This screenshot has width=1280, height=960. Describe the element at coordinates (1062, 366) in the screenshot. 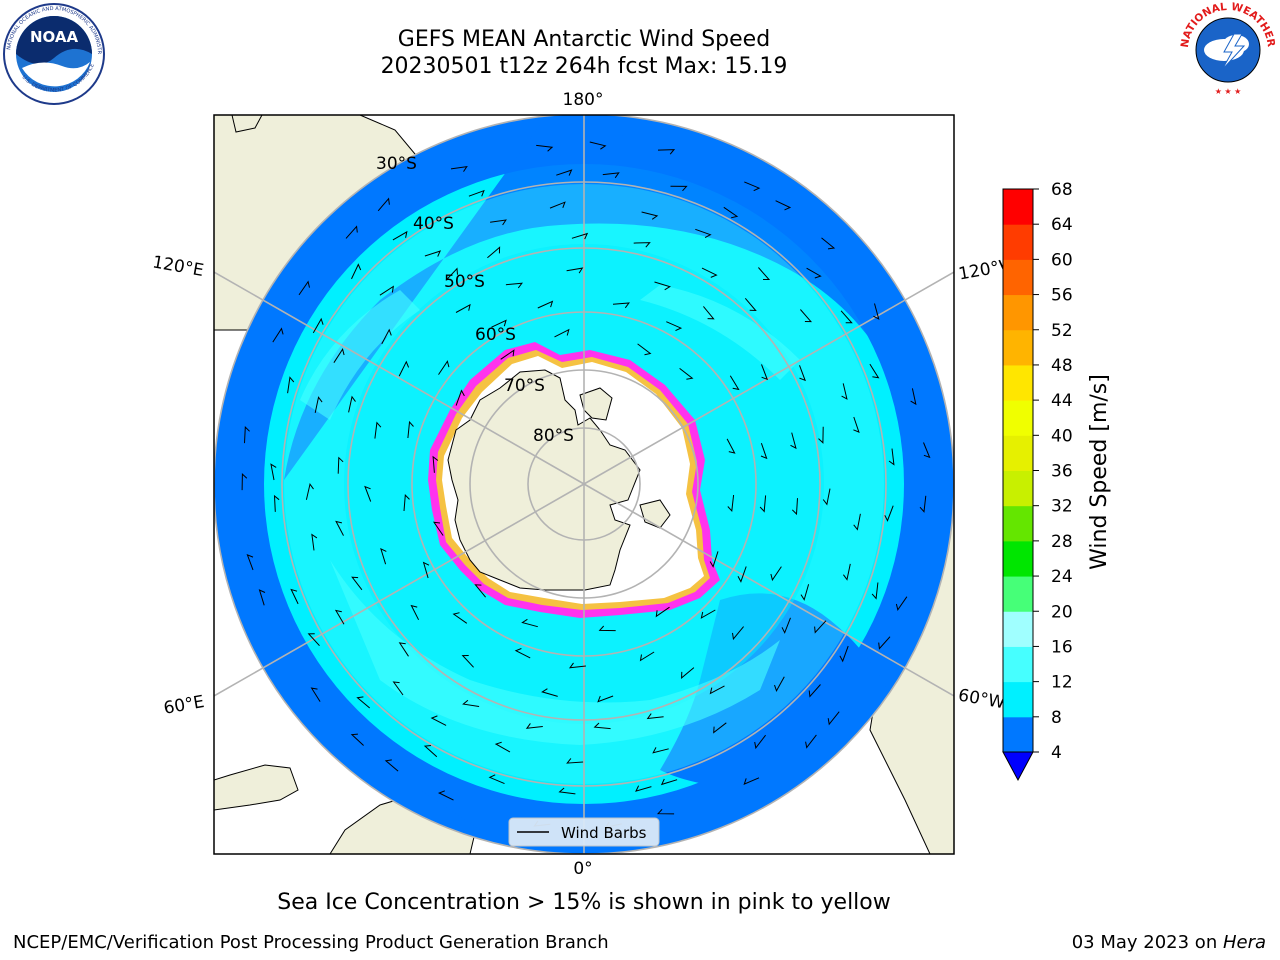

I see `colorbar-tick-label: 48` at that location.